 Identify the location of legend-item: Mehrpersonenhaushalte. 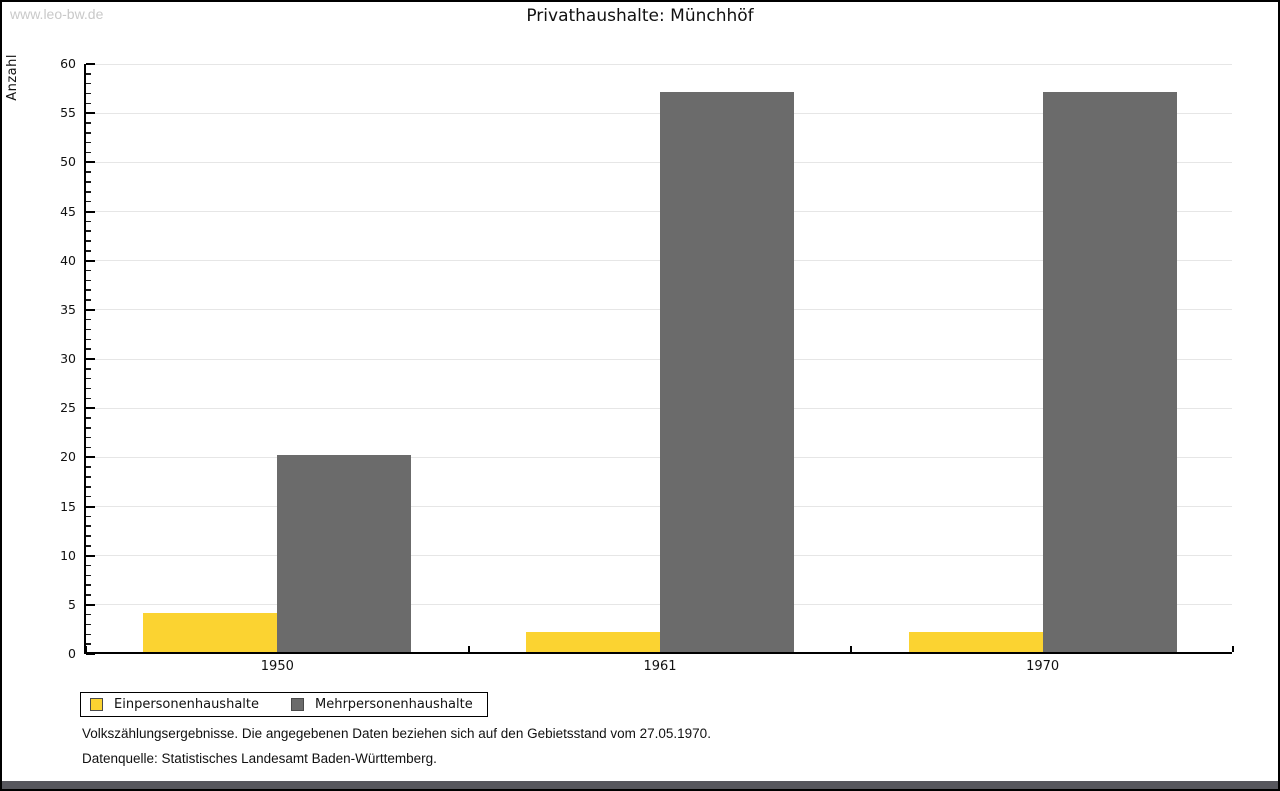
(382, 704).